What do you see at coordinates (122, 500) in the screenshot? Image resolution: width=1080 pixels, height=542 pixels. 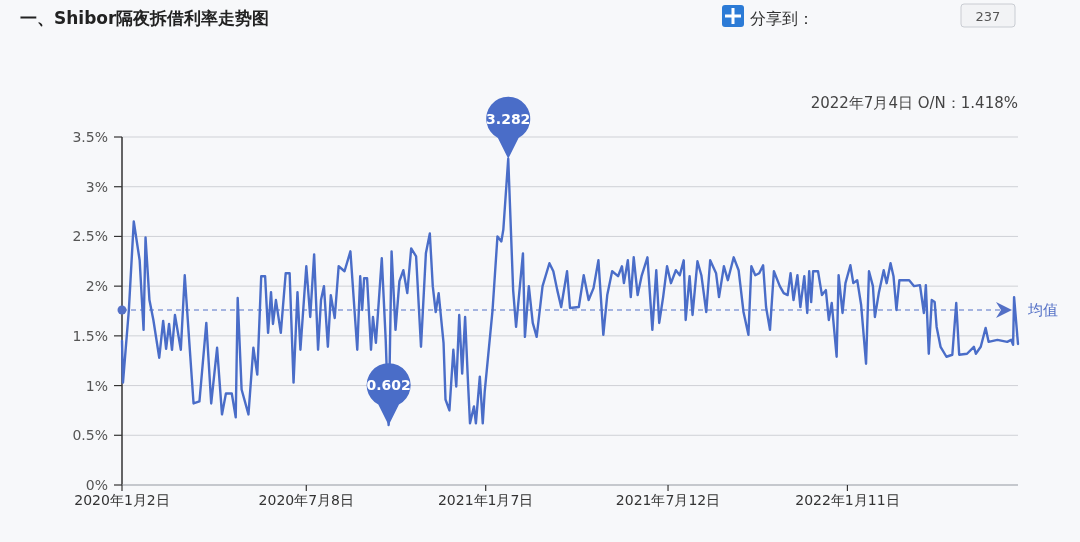 I see `x-tick-label: 2020年1月2日` at bounding box center [122, 500].